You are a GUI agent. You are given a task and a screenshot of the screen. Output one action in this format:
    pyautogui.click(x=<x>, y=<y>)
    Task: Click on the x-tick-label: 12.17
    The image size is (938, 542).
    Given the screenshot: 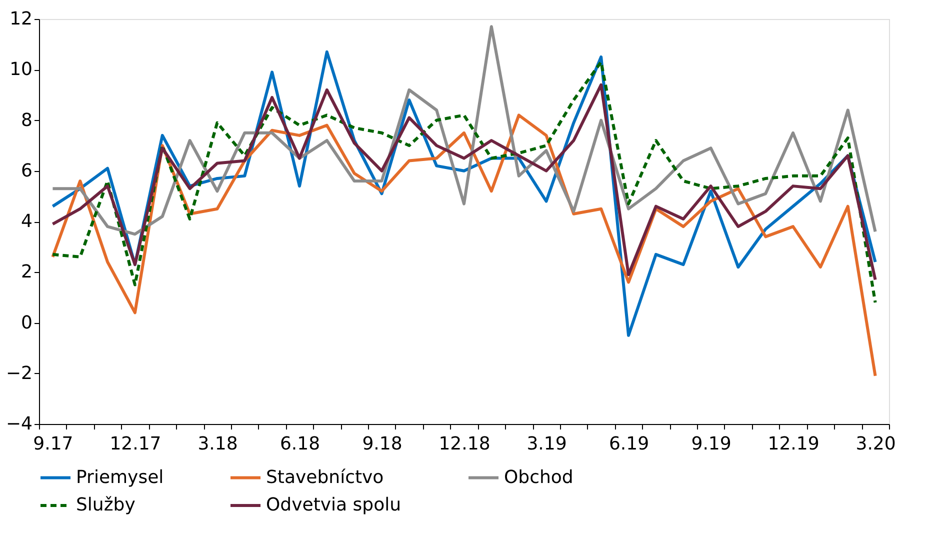 What is the action you would take?
    pyautogui.click(x=136, y=444)
    